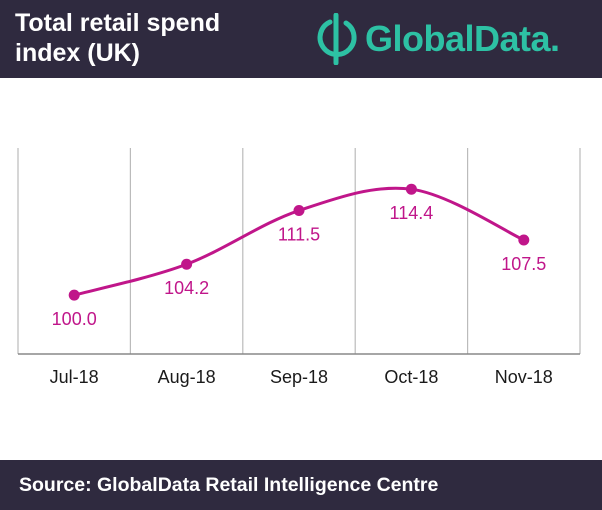 The width and height of the screenshot is (602, 510). Describe the element at coordinates (187, 377) in the screenshot. I see `x-tick-label: Aug-18` at that location.